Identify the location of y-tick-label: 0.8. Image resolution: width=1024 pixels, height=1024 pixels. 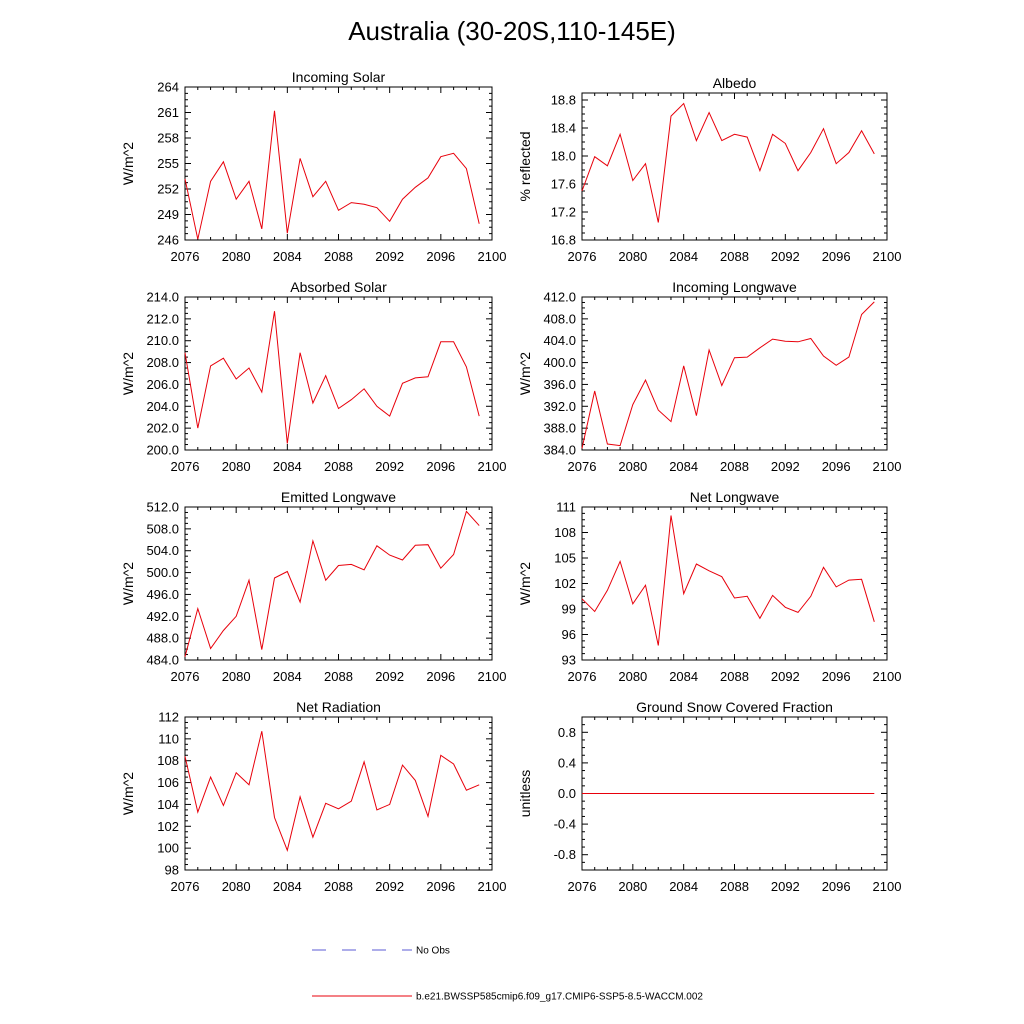
(567, 732).